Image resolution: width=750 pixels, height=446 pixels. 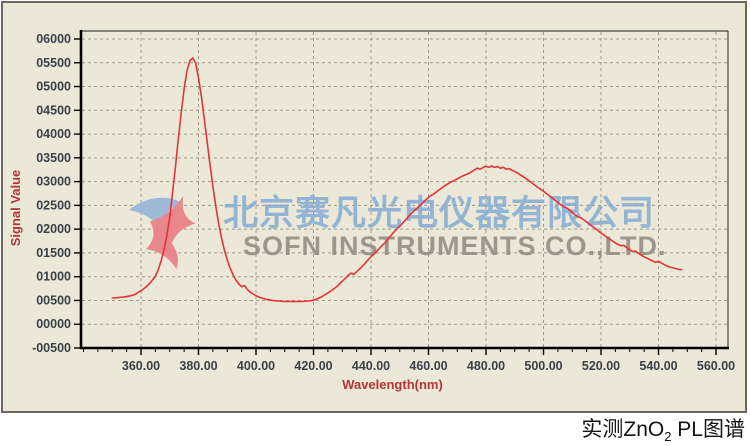 I want to click on y-tick-label: 02000, so click(x=53, y=229).